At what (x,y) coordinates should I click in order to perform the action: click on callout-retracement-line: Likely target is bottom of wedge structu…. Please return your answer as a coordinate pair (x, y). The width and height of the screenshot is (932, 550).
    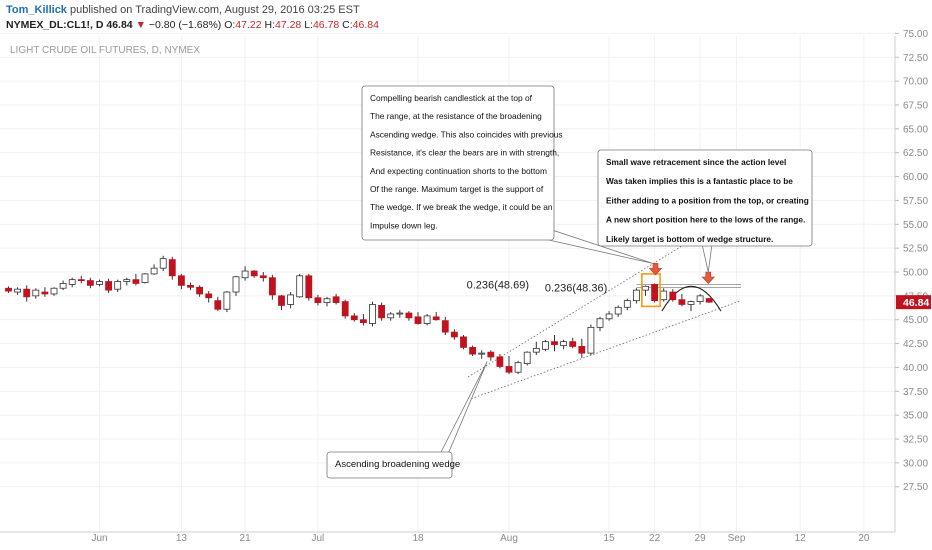
    Looking at the image, I should click on (689, 239).